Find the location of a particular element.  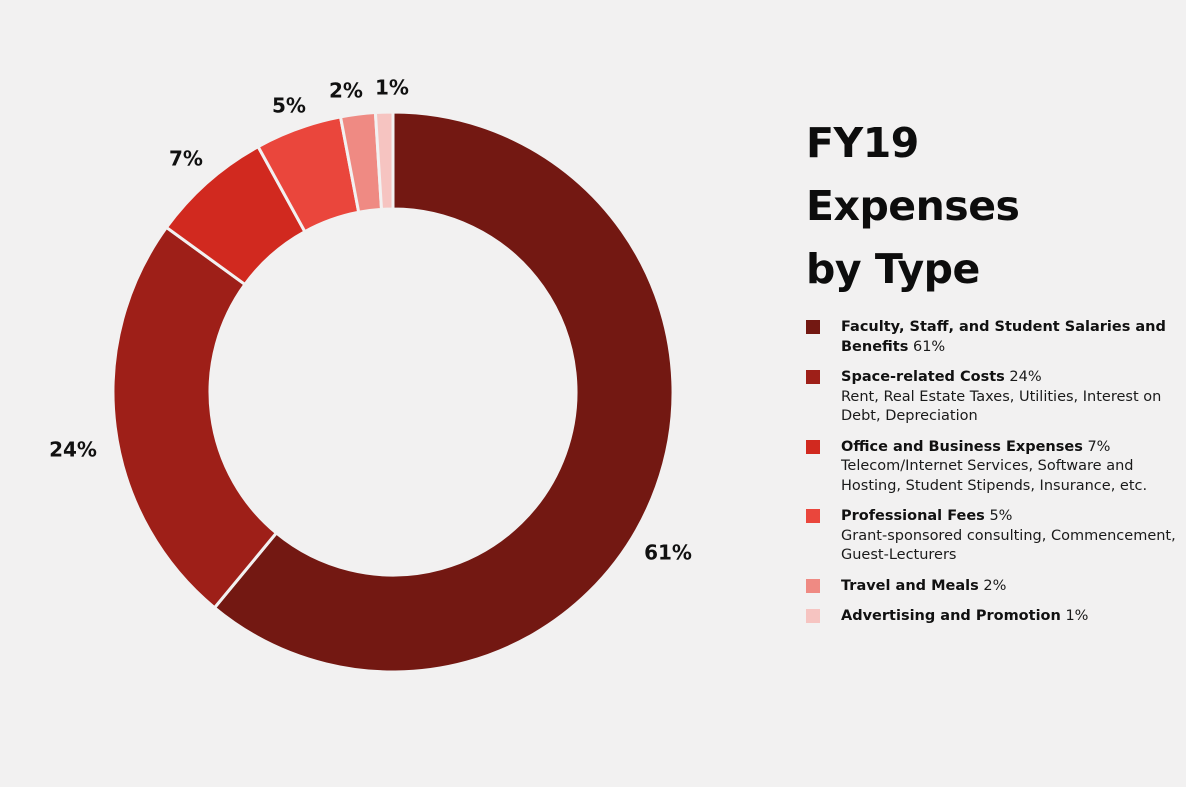

legend-item-travel: Travel and Meals 2% is located at coordinates (991, 587).